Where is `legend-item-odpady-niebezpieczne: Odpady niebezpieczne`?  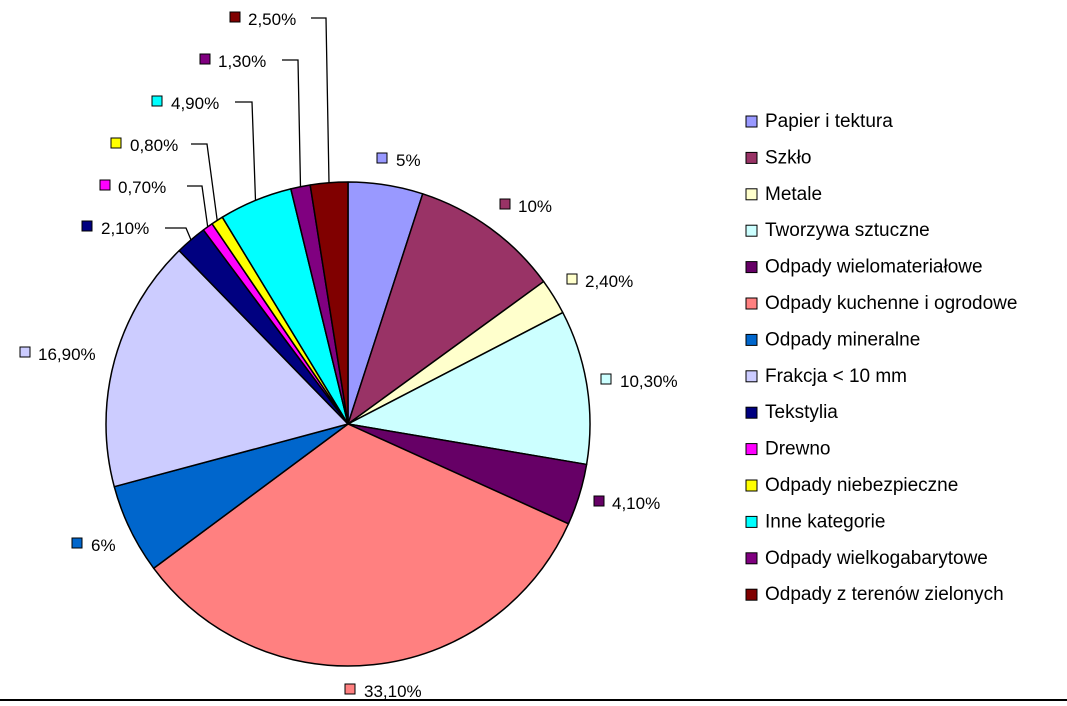
legend-item-odpady-niebezpieczne: Odpady niebezpieczne is located at coordinates (851, 485).